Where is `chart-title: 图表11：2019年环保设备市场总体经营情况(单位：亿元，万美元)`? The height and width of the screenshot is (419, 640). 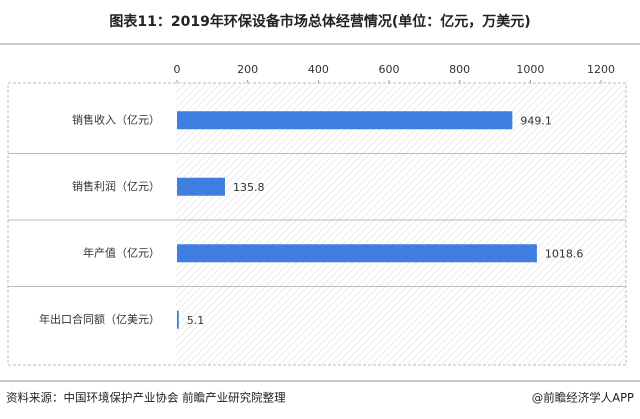
chart-title: 图表11：2019年环保设备市场总体经营情况(单位：亿元，万美元) is located at coordinates (319, 21).